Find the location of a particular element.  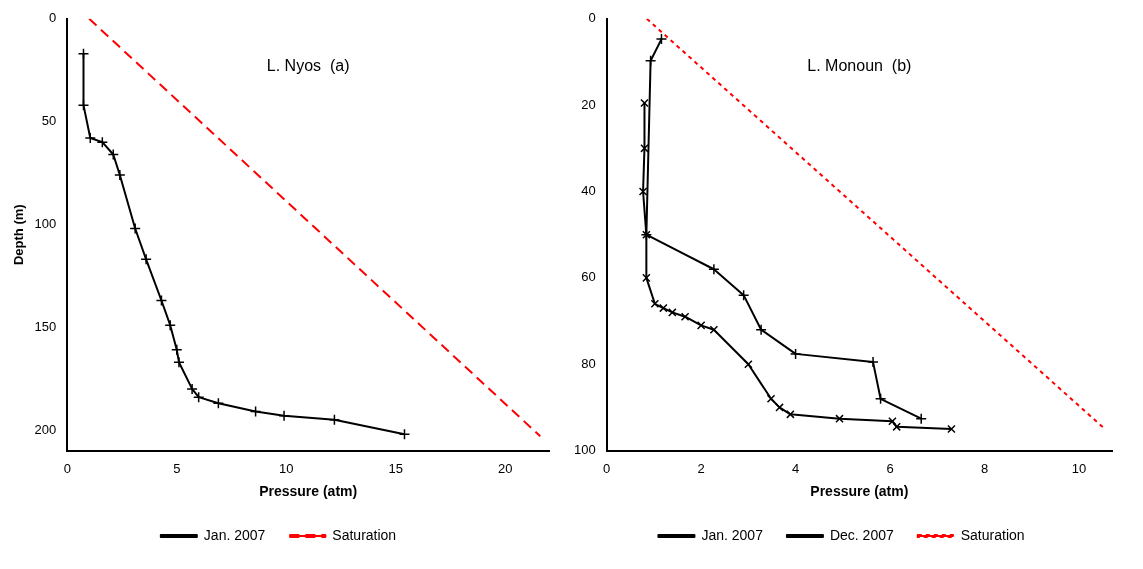

x-tick-label: 4 is located at coordinates (795, 468).